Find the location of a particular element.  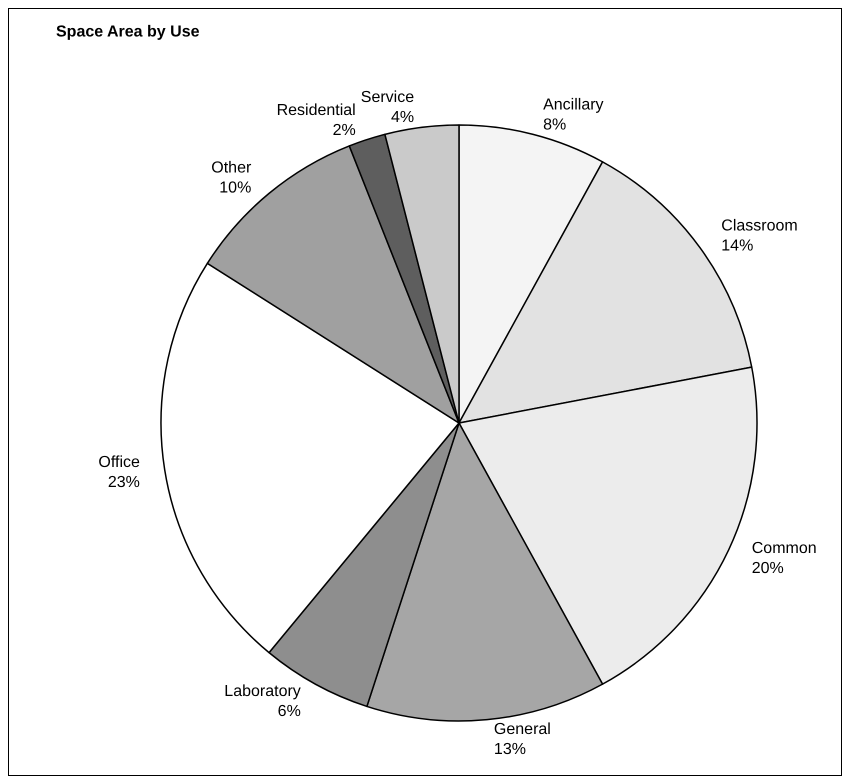

data-label: 20% is located at coordinates (768, 568).